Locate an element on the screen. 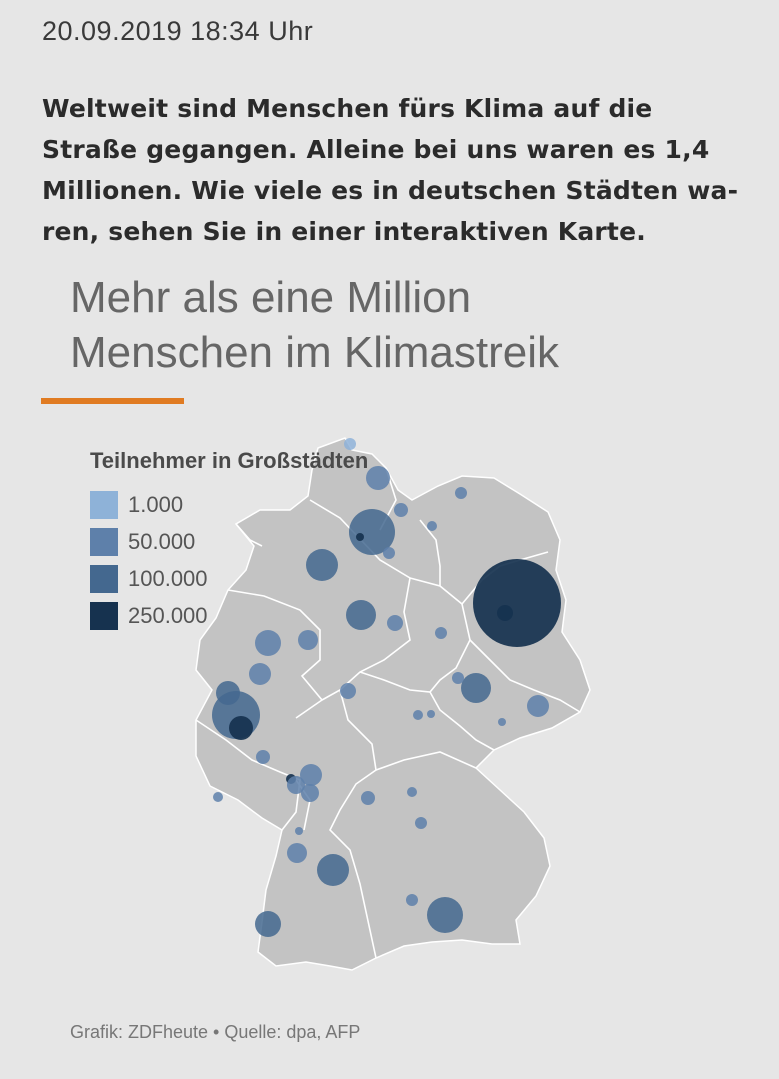 Image resolution: width=779 pixels, height=1079 pixels. title-accent-bar is located at coordinates (112, 401).